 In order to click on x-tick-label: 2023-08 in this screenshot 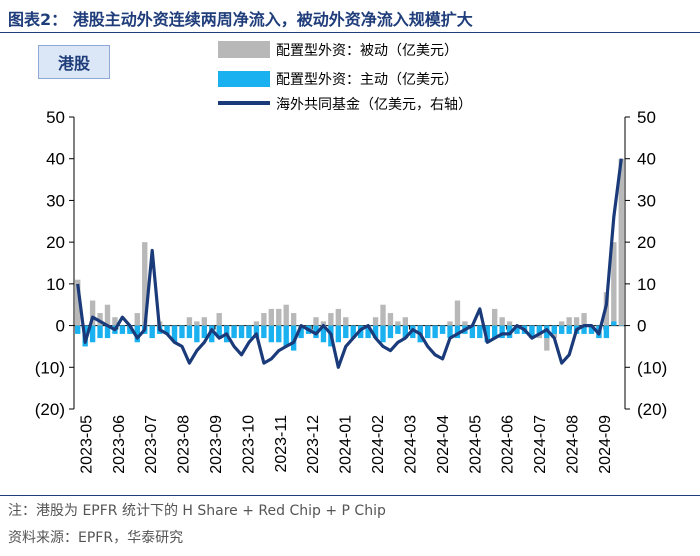, I will do `click(184, 444)`.